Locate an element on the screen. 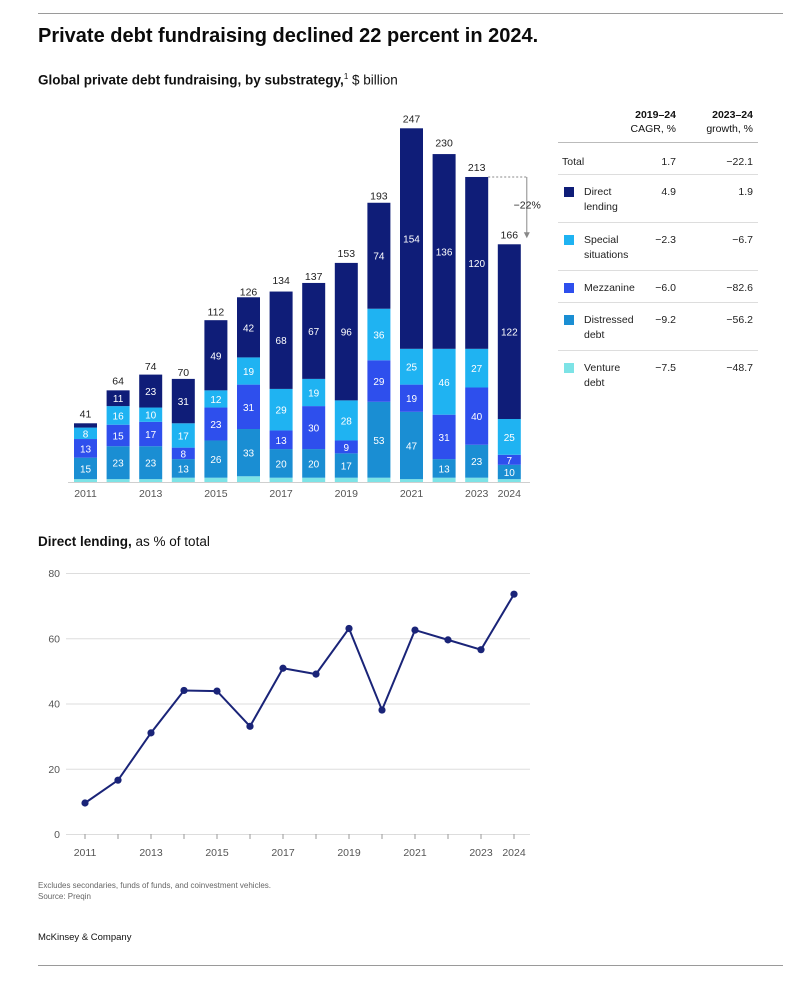 The height and width of the screenshot is (985, 800). bar-direct-lending-2017 is located at coordinates (281, 340).